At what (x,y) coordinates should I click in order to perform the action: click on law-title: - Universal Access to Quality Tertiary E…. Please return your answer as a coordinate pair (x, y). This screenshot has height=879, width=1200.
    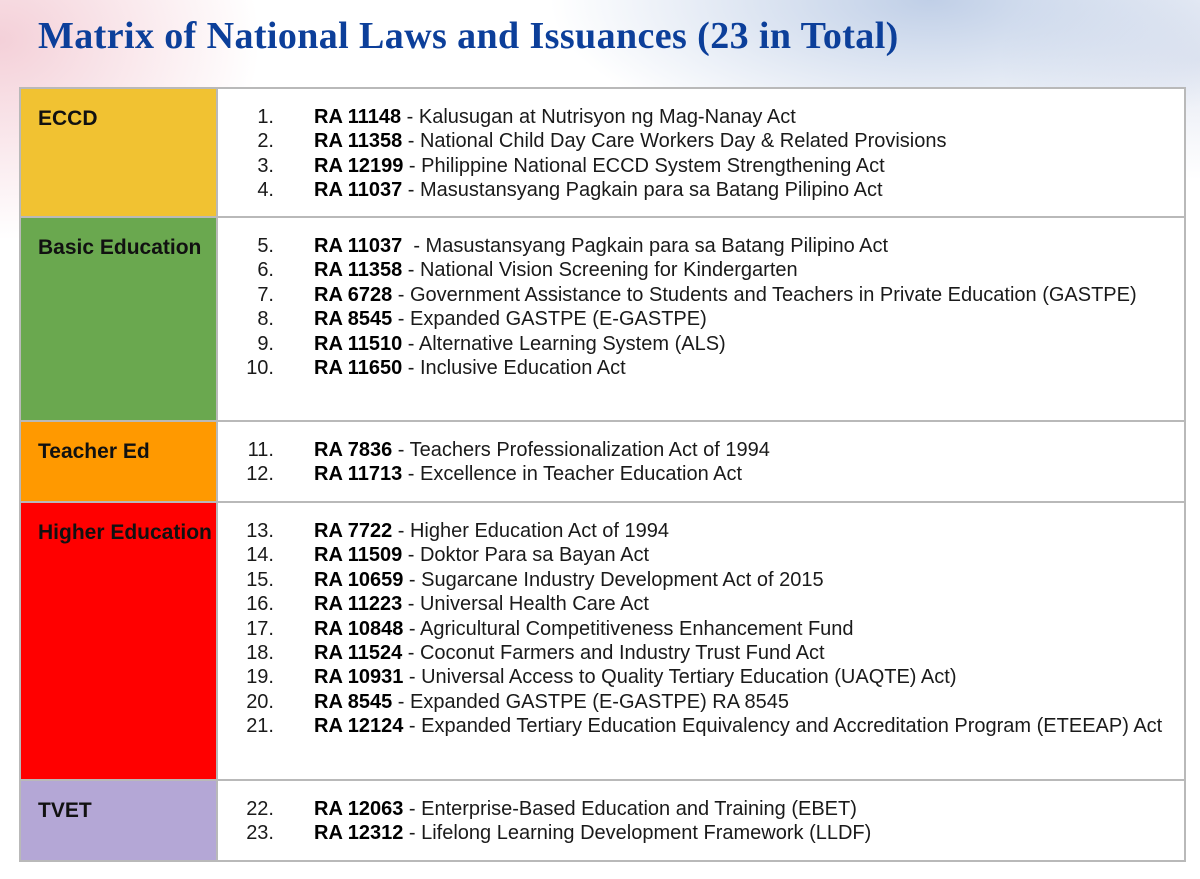
    Looking at the image, I should click on (680, 677).